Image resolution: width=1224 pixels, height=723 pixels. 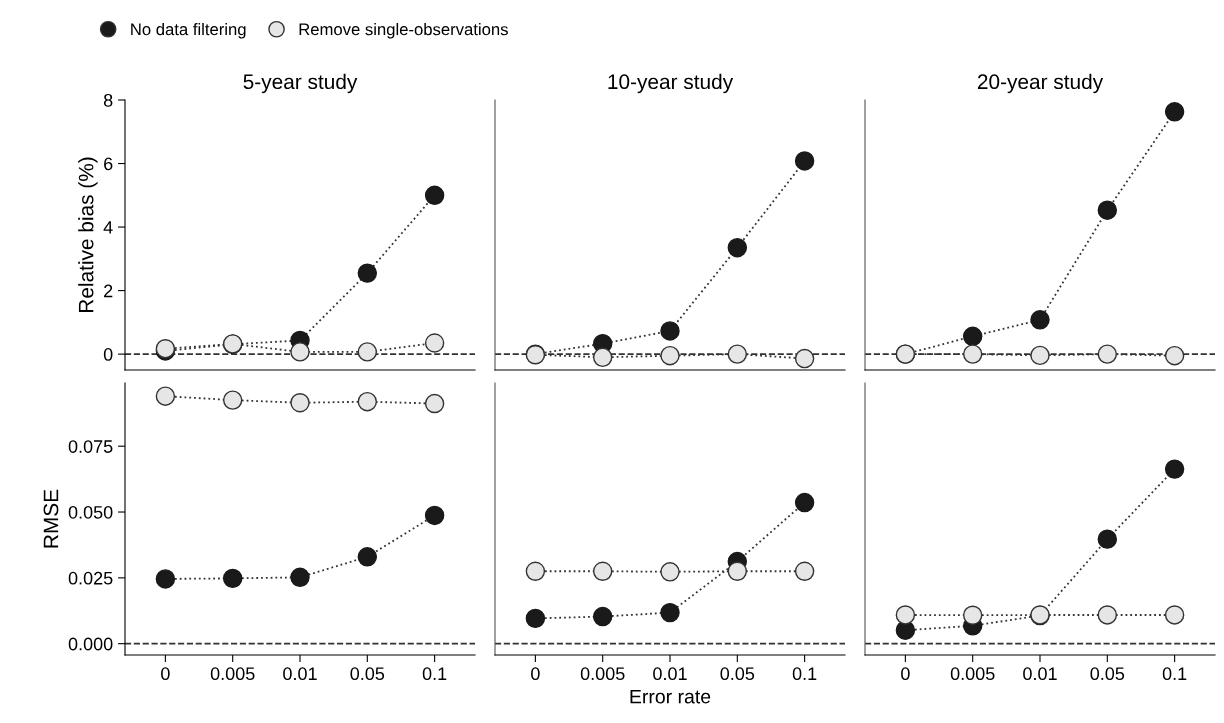 I want to click on x-axis-title: Error rate, so click(x=670, y=696).